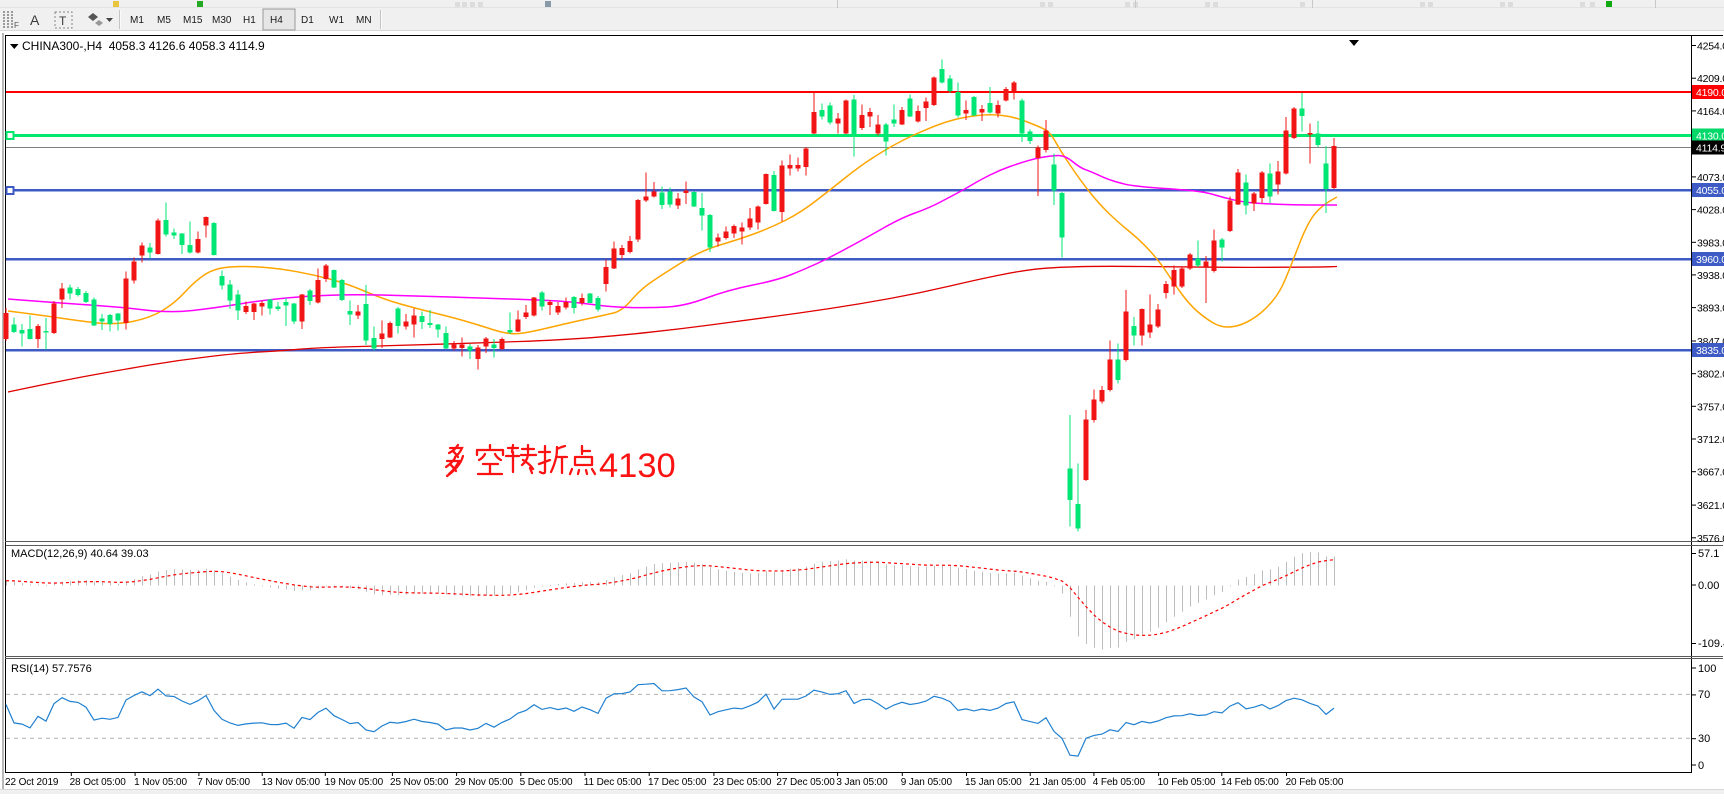 The image size is (1724, 799). I want to click on svg-text: 4209.0, so click(1710, 79).